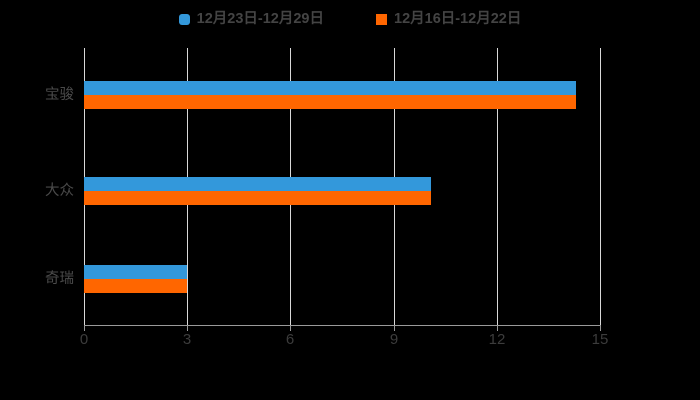 This screenshot has width=700, height=400. I want to click on chart-legend: 12月23日-12月29日 12月16日-12月22日, so click(350, 19).